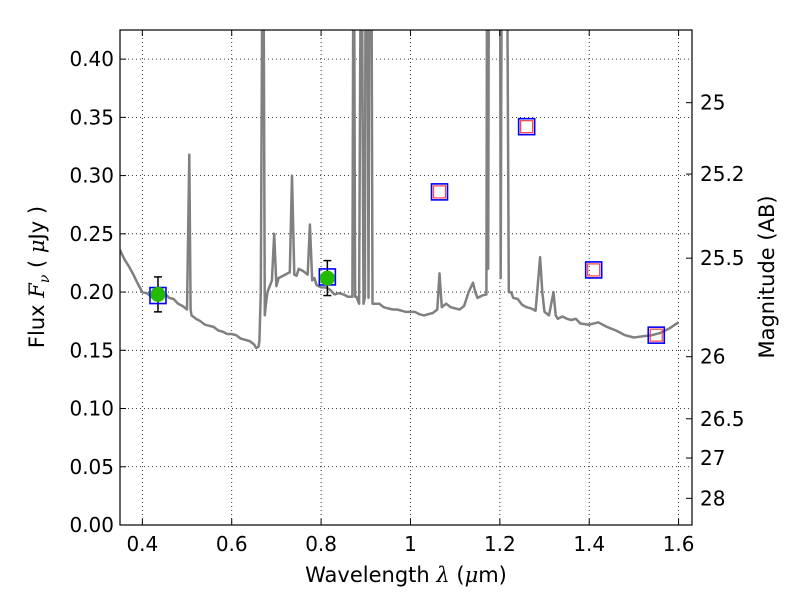 This screenshot has width=800, height=600. I want to click on y2-tick-label: 26, so click(712, 357).